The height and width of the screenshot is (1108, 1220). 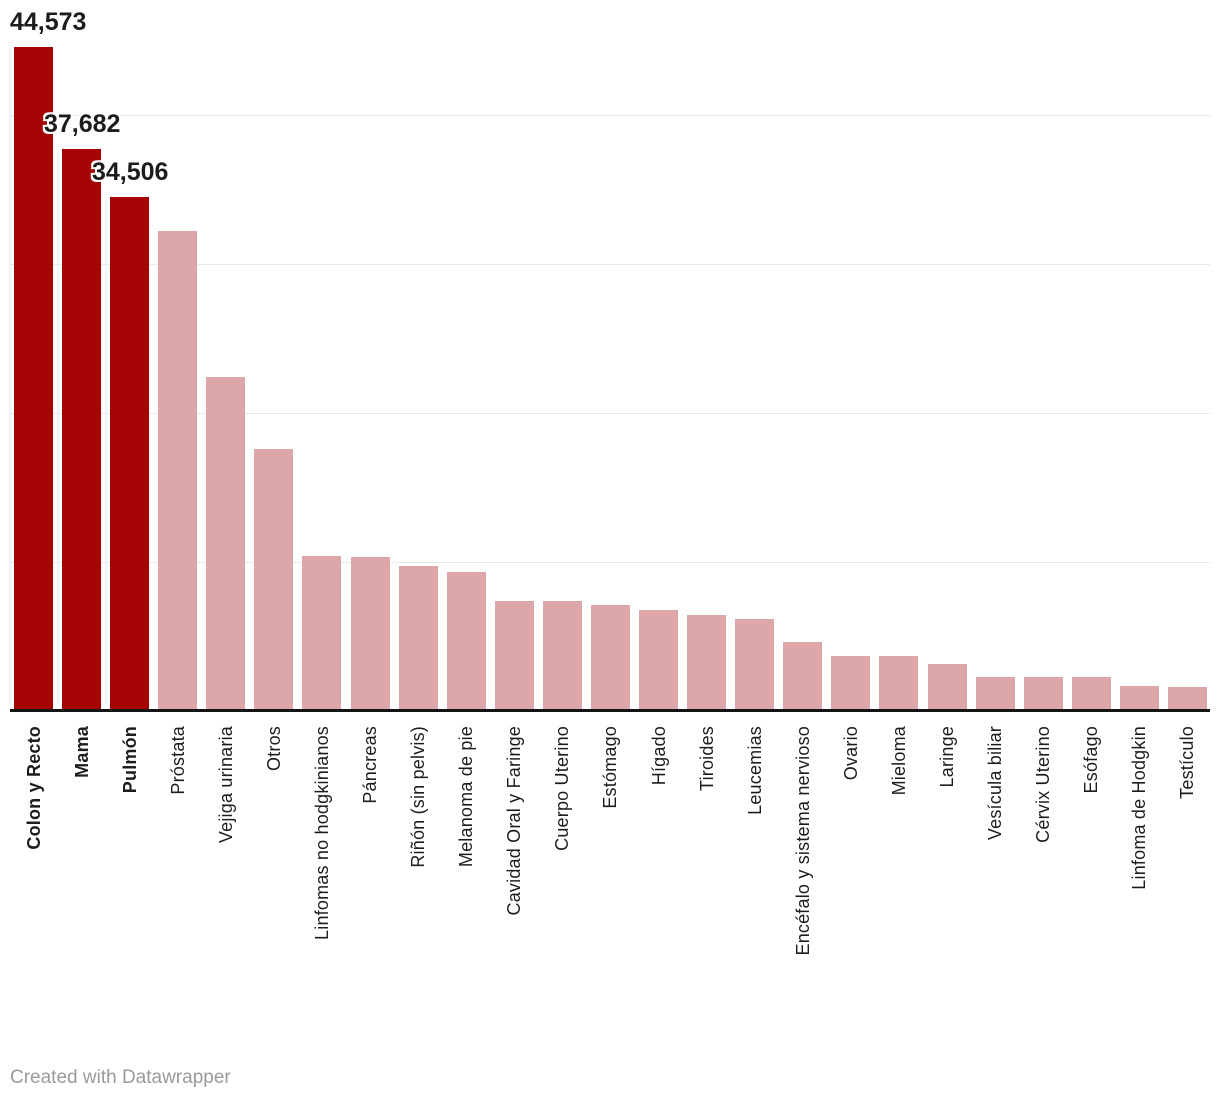 What do you see at coordinates (82, 752) in the screenshot?
I see `x-label-mama: Mama` at bounding box center [82, 752].